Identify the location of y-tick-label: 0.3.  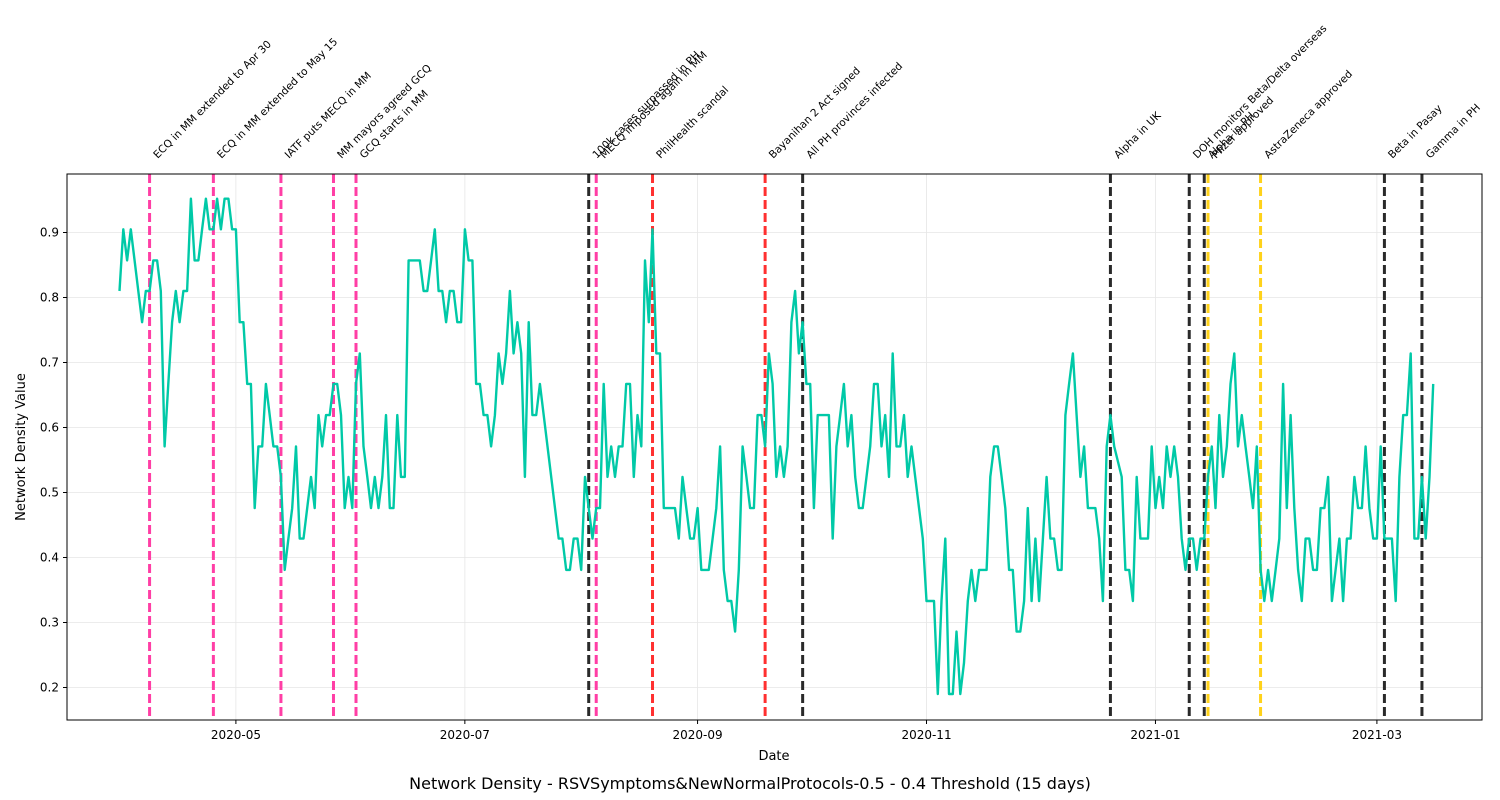
(49, 623).